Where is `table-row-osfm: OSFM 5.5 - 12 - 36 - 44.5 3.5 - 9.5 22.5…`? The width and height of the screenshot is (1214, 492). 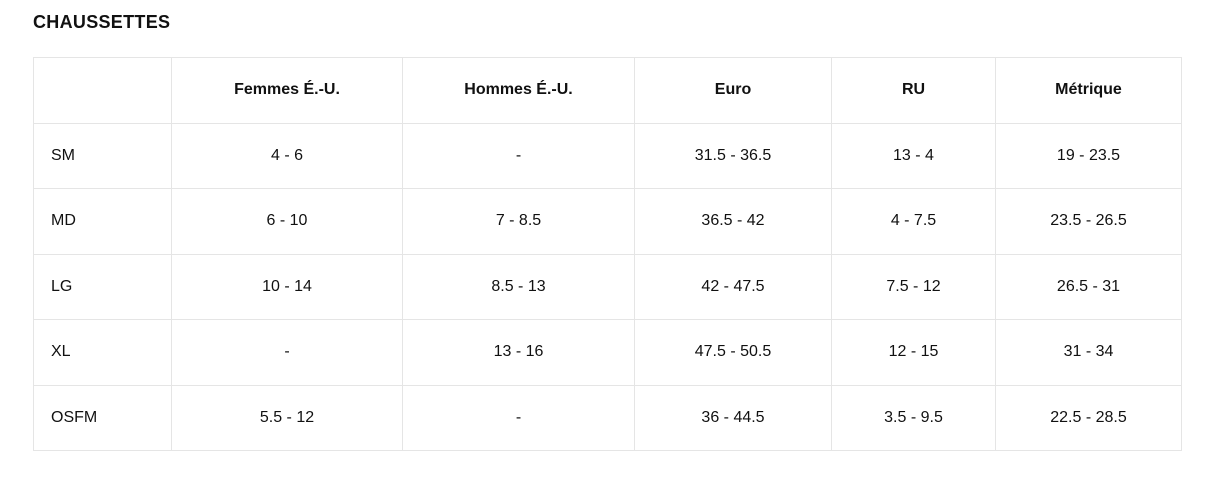 table-row-osfm: OSFM 5.5 - 12 - 36 - 44.5 3.5 - 9.5 22.5… is located at coordinates (607, 417).